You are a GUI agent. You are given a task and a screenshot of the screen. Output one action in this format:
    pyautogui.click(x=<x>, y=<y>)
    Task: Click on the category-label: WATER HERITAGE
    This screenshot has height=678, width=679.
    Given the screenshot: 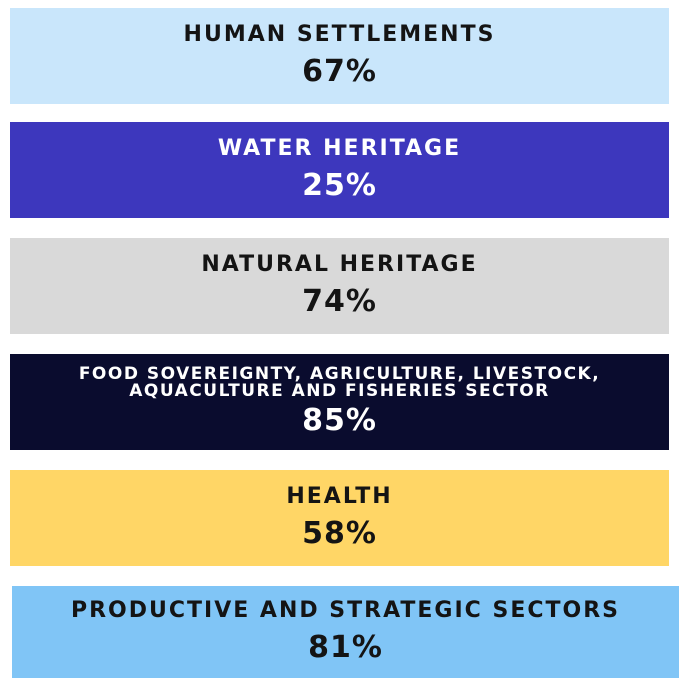 What is the action you would take?
    pyautogui.click(x=339, y=148)
    